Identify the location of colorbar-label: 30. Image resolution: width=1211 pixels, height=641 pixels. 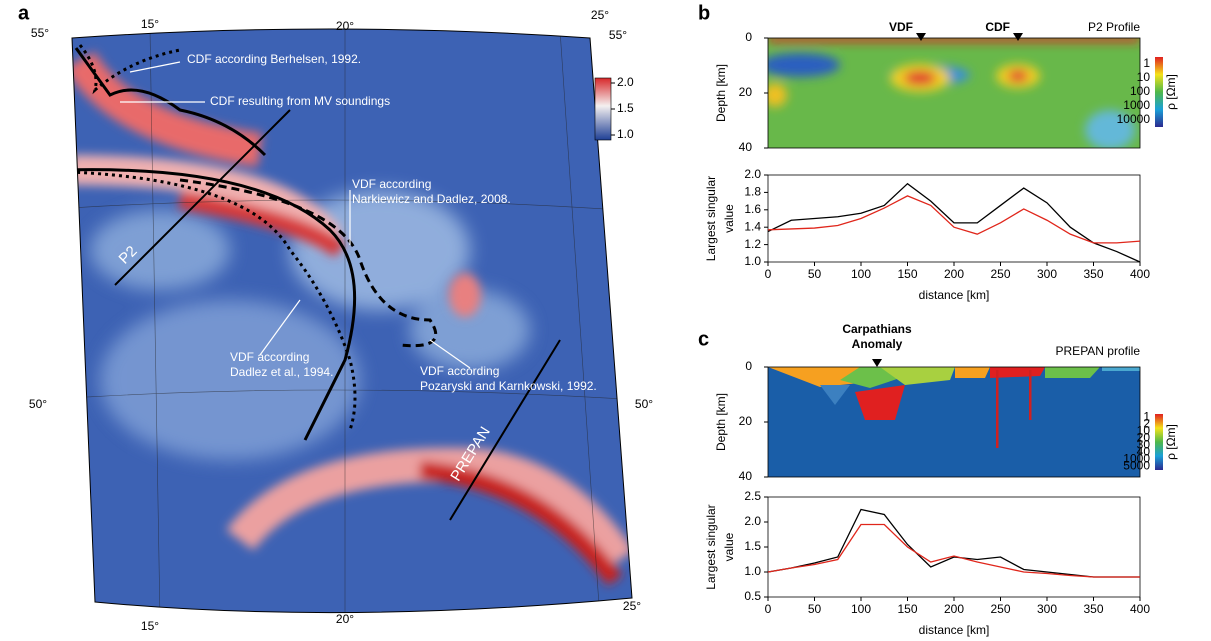
(1144, 445).